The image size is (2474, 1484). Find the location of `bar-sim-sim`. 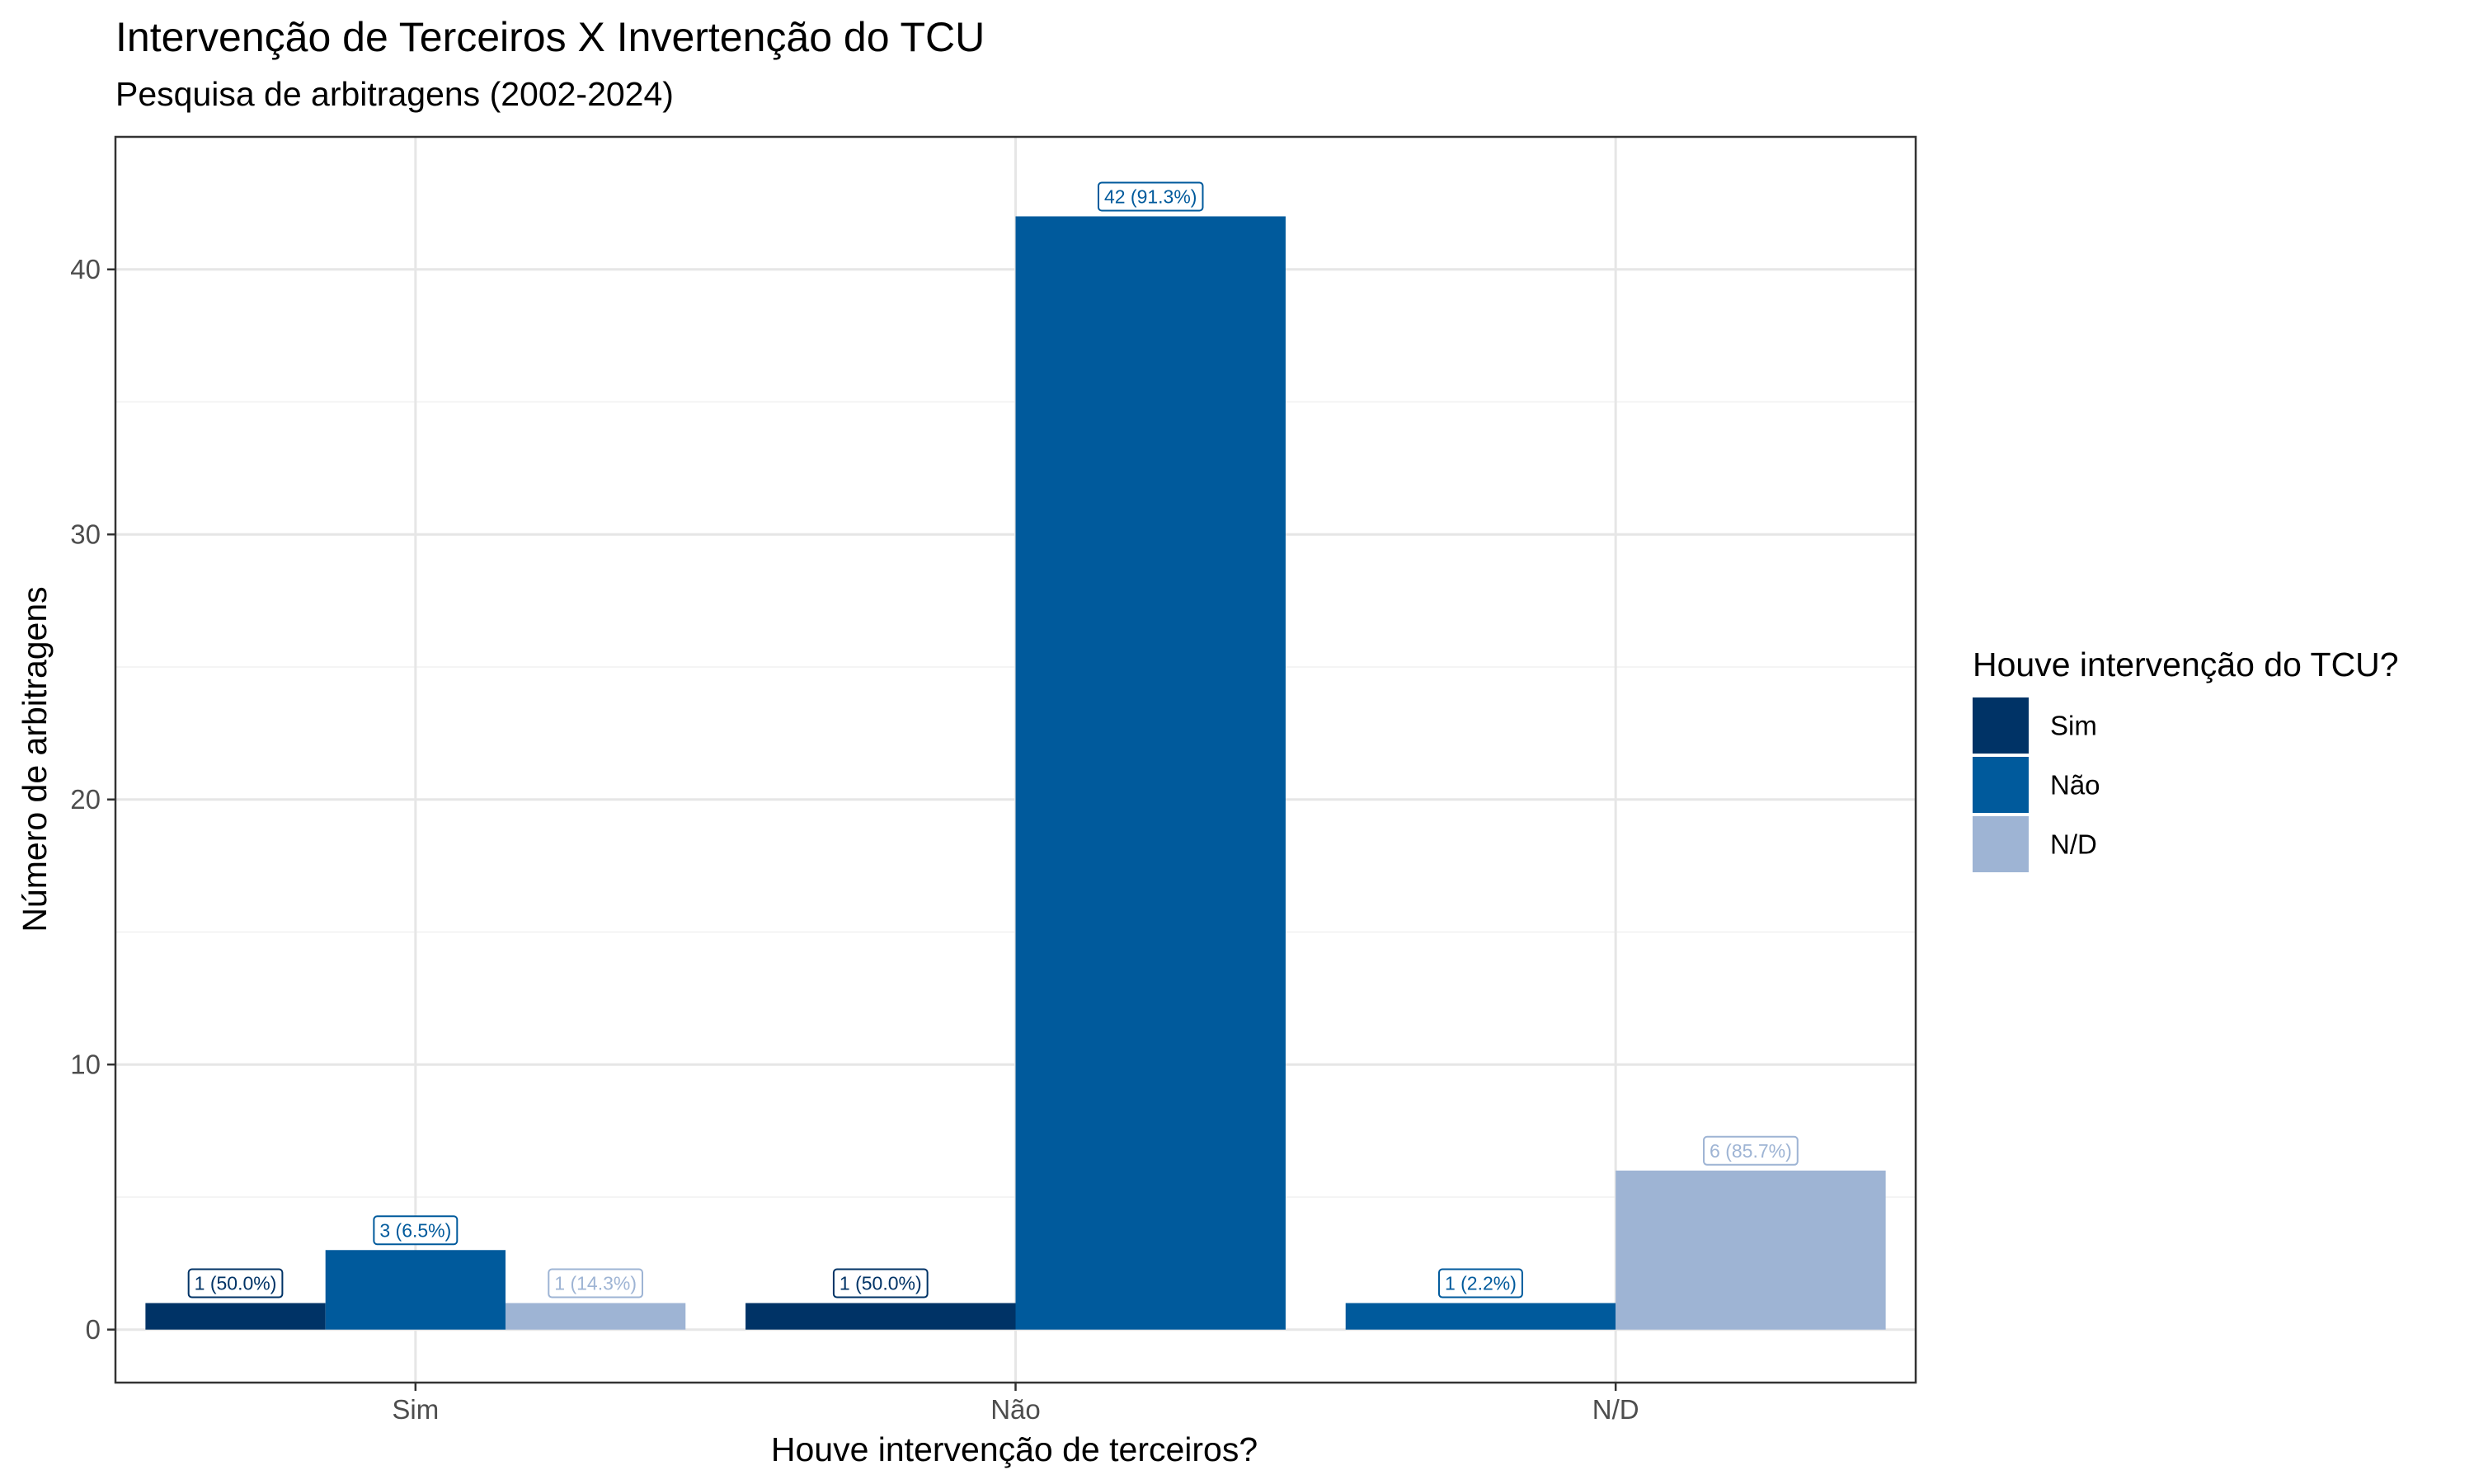

bar-sim-sim is located at coordinates (235, 1316).